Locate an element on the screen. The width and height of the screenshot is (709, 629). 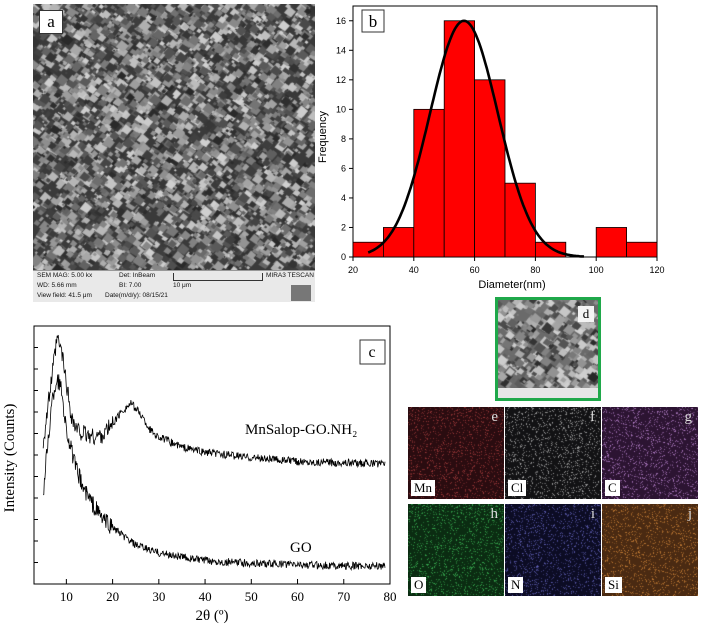
eds-map-element: Cl is located at coordinates (517, 488).